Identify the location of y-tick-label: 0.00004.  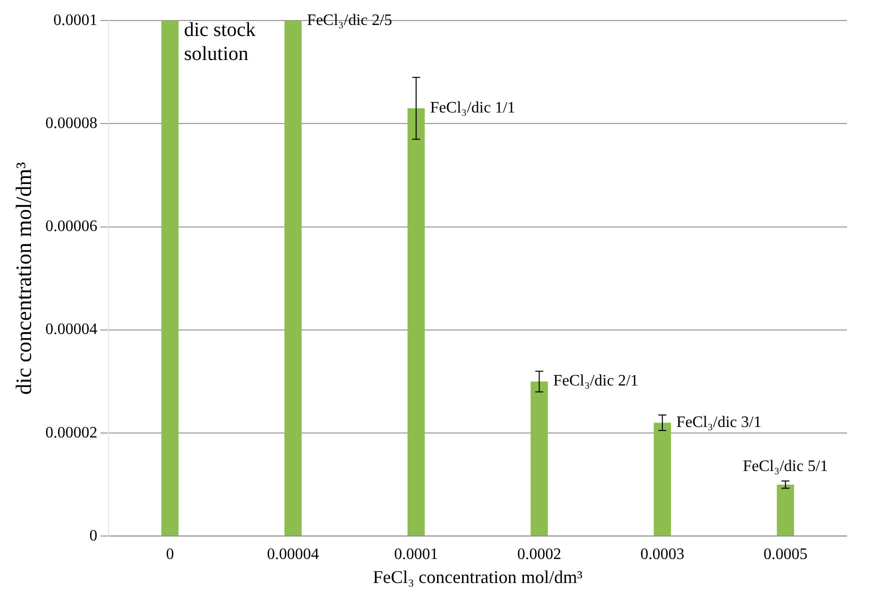
(71, 329).